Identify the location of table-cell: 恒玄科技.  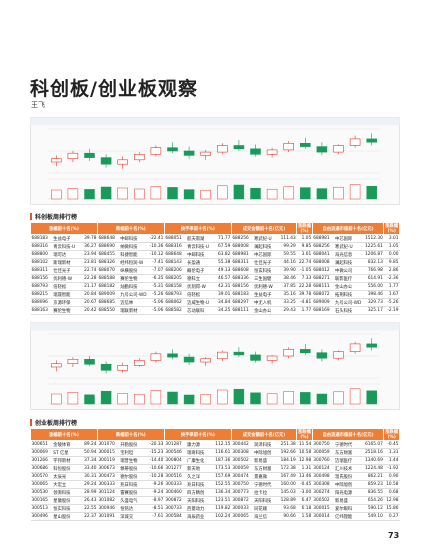
(266, 270).